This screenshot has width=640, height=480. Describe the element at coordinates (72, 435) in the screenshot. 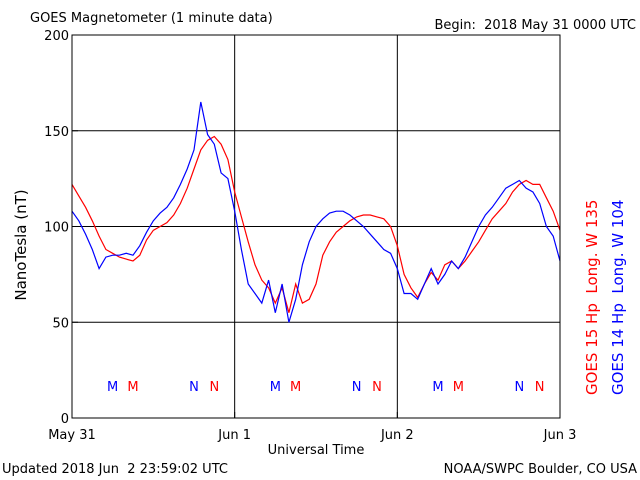

I see `x-tick-label: May 31` at that location.